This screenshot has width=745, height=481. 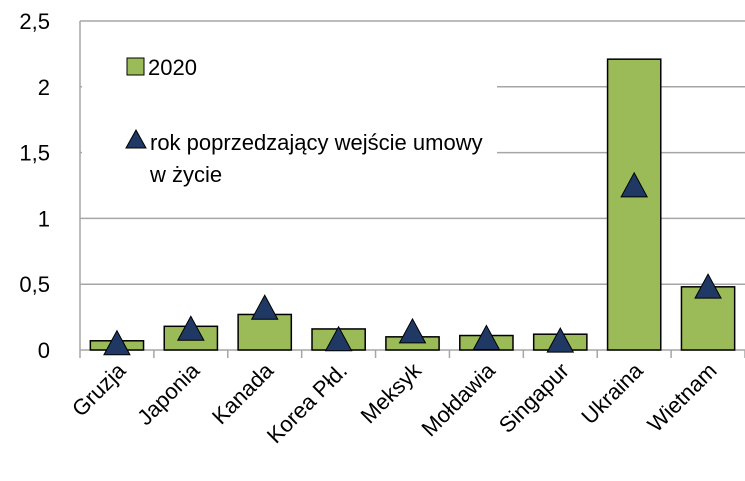 What do you see at coordinates (34, 21) in the screenshot?
I see `y-tick-label: 2,5` at bounding box center [34, 21].